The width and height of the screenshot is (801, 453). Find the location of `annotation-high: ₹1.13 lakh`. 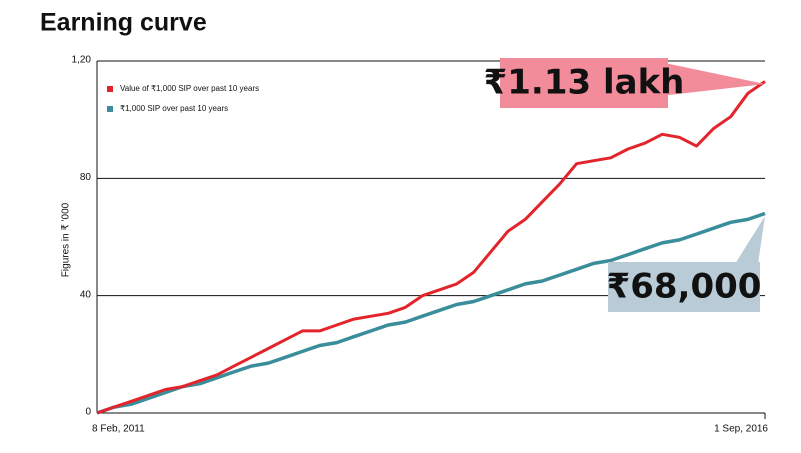

annotation-high: ₹1.13 lakh is located at coordinates (624, 83).